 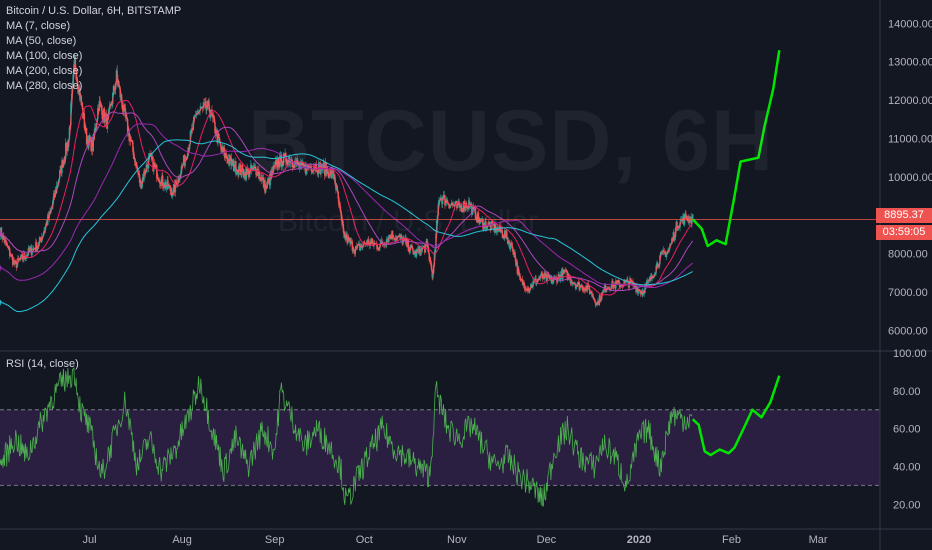 I want to click on time-tick-label: Dec, so click(x=547, y=540).